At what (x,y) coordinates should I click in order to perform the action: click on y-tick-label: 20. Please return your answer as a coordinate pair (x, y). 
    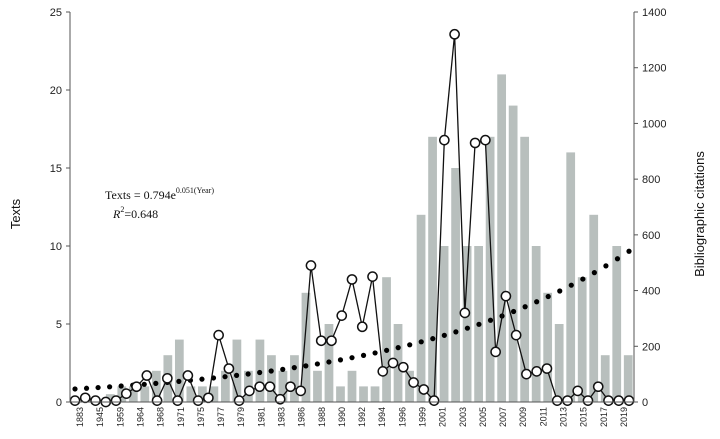
    Looking at the image, I should click on (56, 91).